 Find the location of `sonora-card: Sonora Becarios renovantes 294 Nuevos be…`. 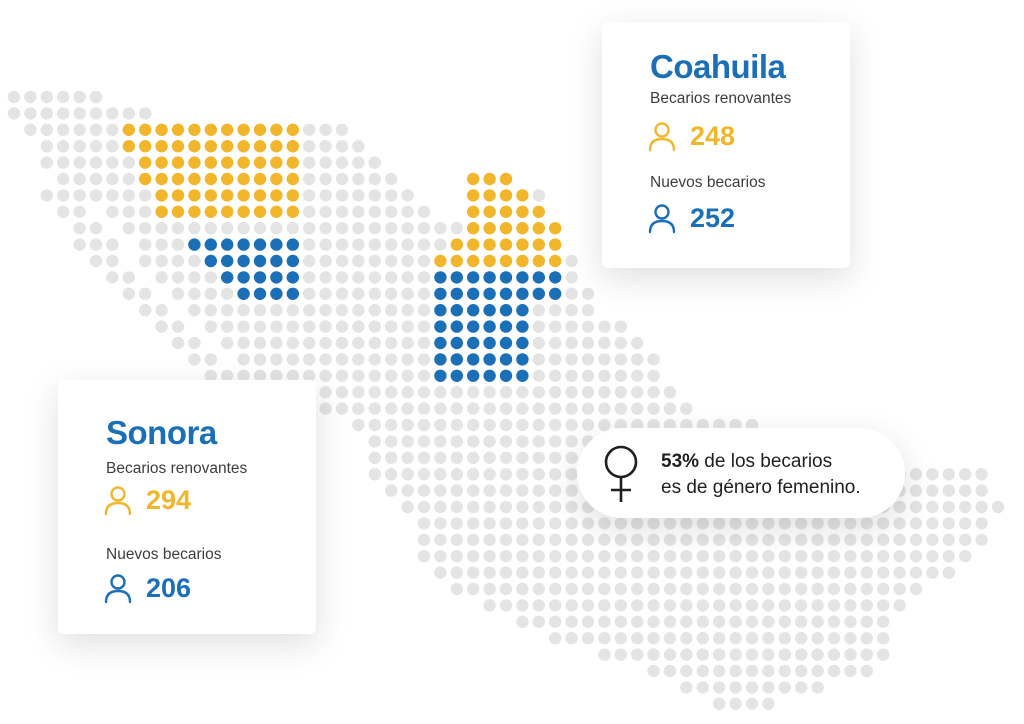

sonora-card: Sonora Becarios renovantes 294 Nuevos be… is located at coordinates (187, 507).